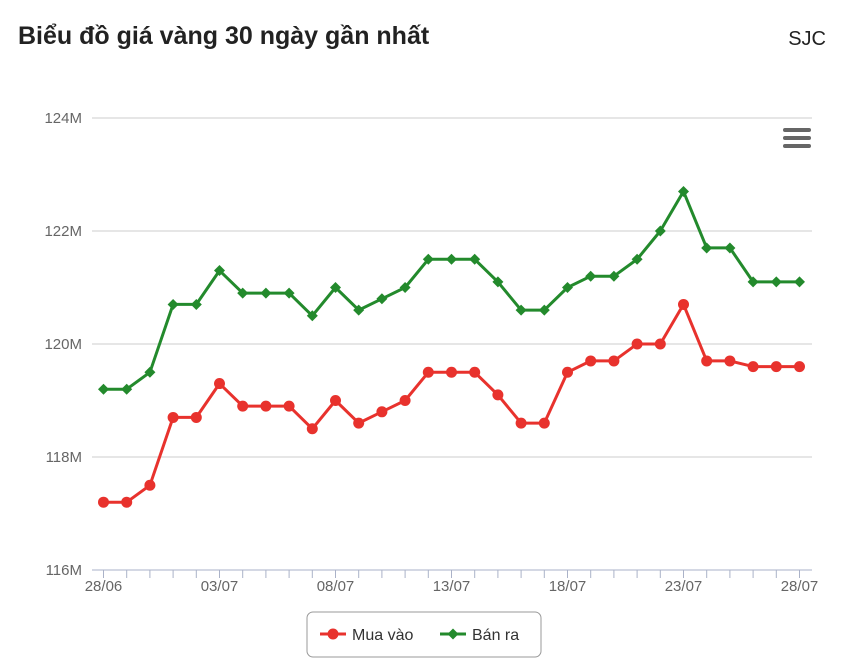  What do you see at coordinates (220, 586) in the screenshot?
I see `x-tick-label: 03/07` at bounding box center [220, 586].